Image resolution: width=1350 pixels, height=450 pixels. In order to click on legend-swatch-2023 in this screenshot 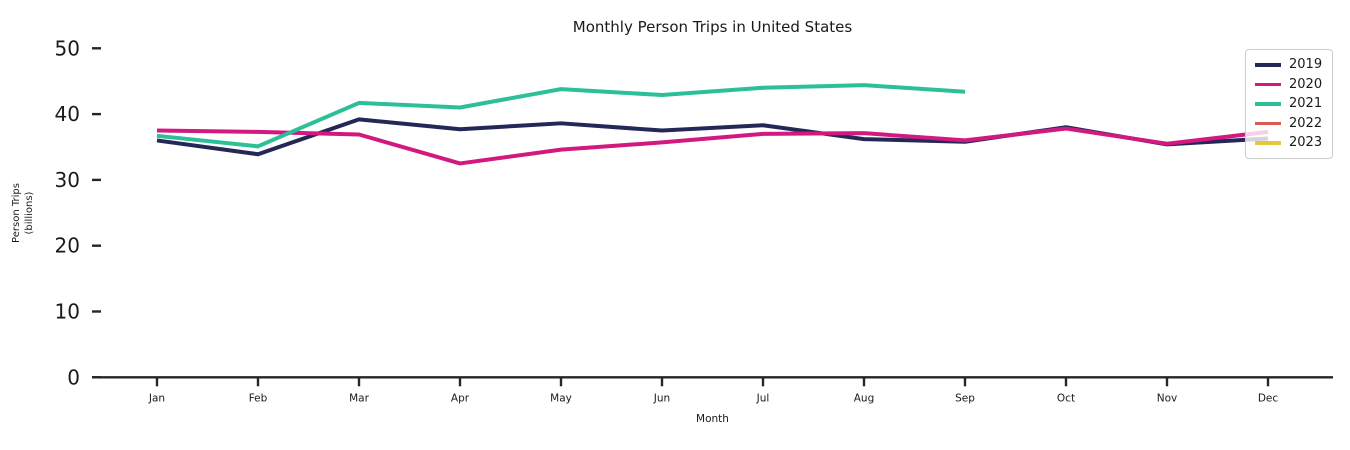, I will do `click(1268, 143)`.